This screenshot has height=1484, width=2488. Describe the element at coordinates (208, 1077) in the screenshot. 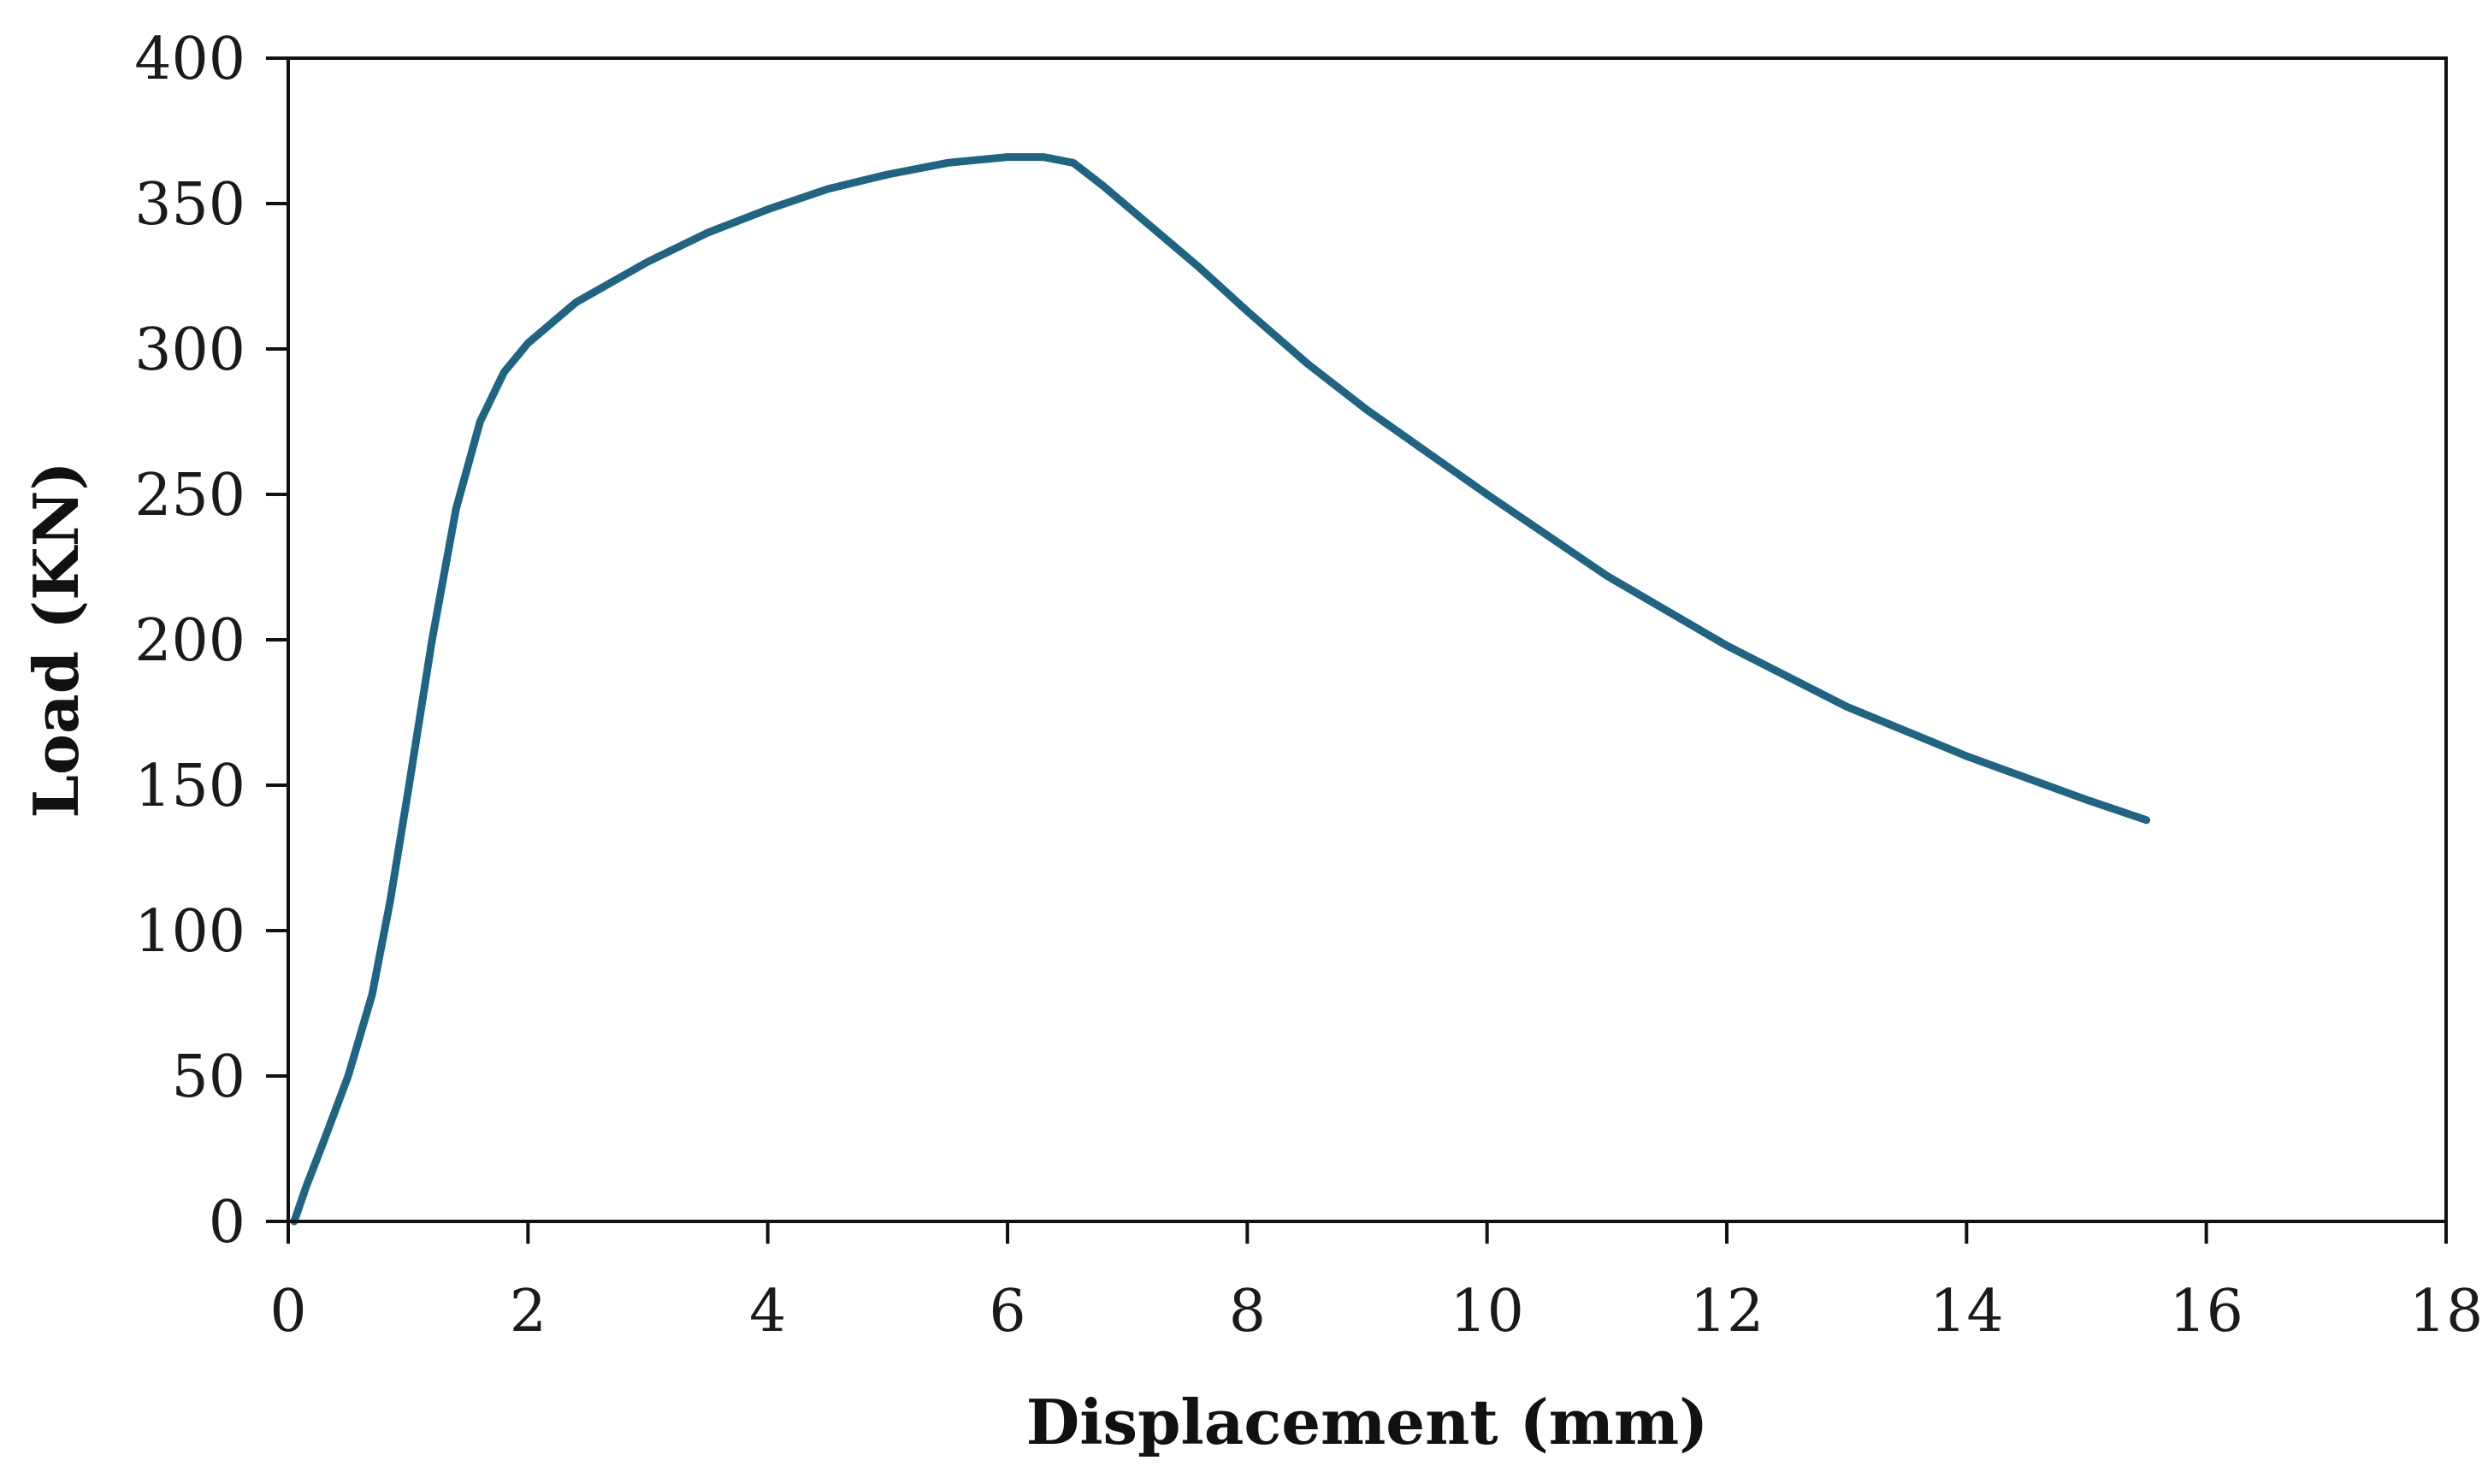

I see `y-tick-label: 50` at that location.